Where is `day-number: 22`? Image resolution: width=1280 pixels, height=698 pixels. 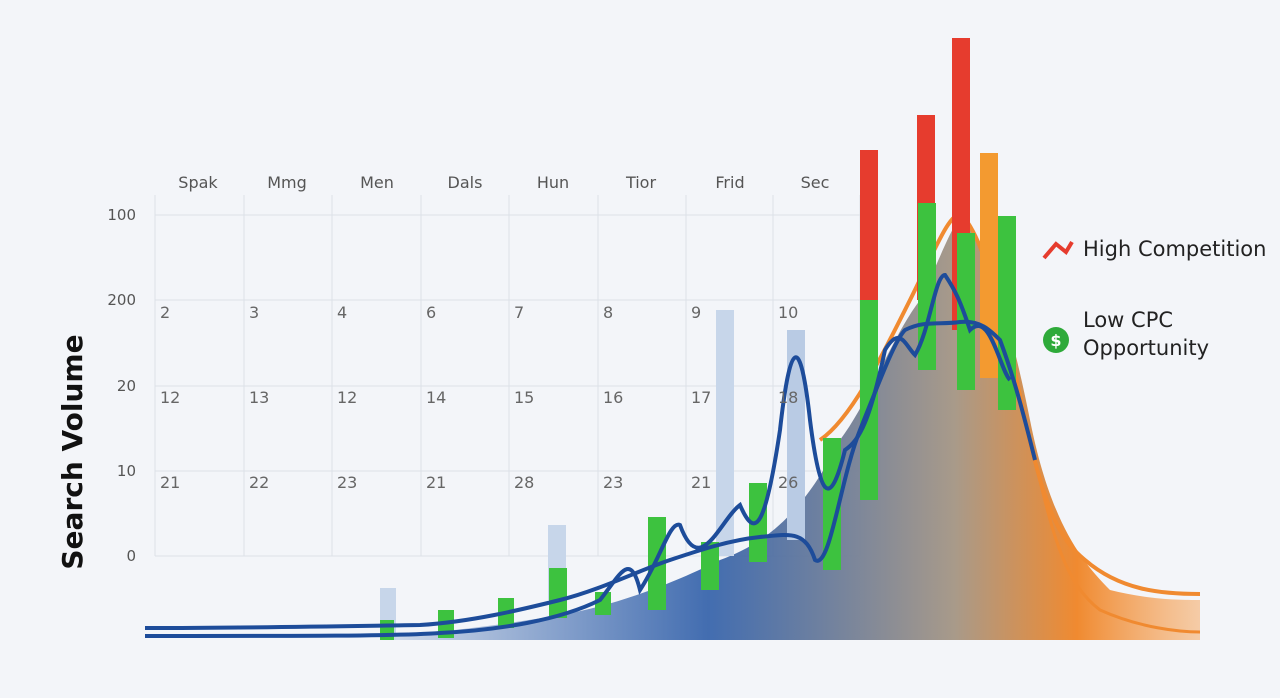
day-number: 22 is located at coordinates (259, 482).